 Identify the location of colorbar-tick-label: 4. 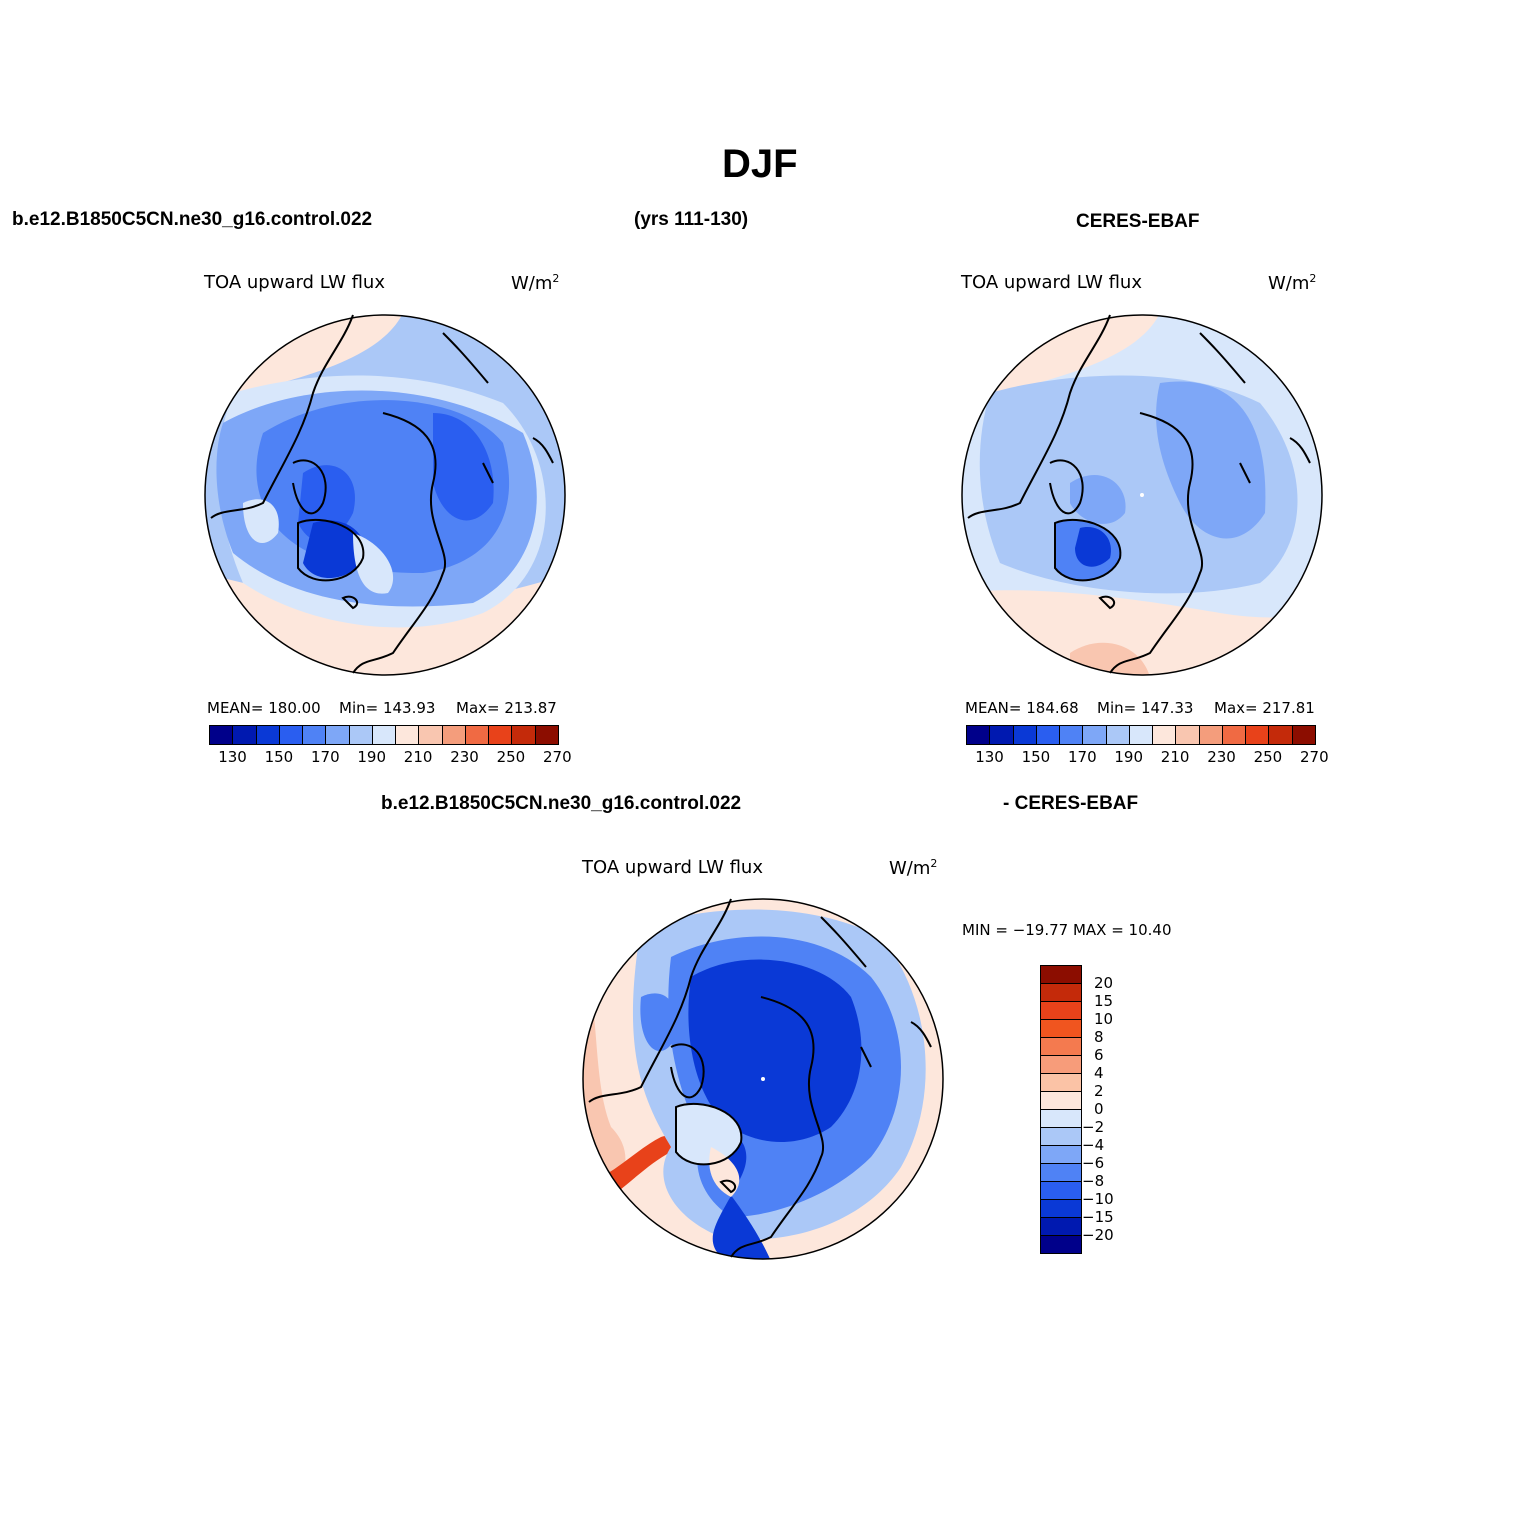
(1099, 1073).